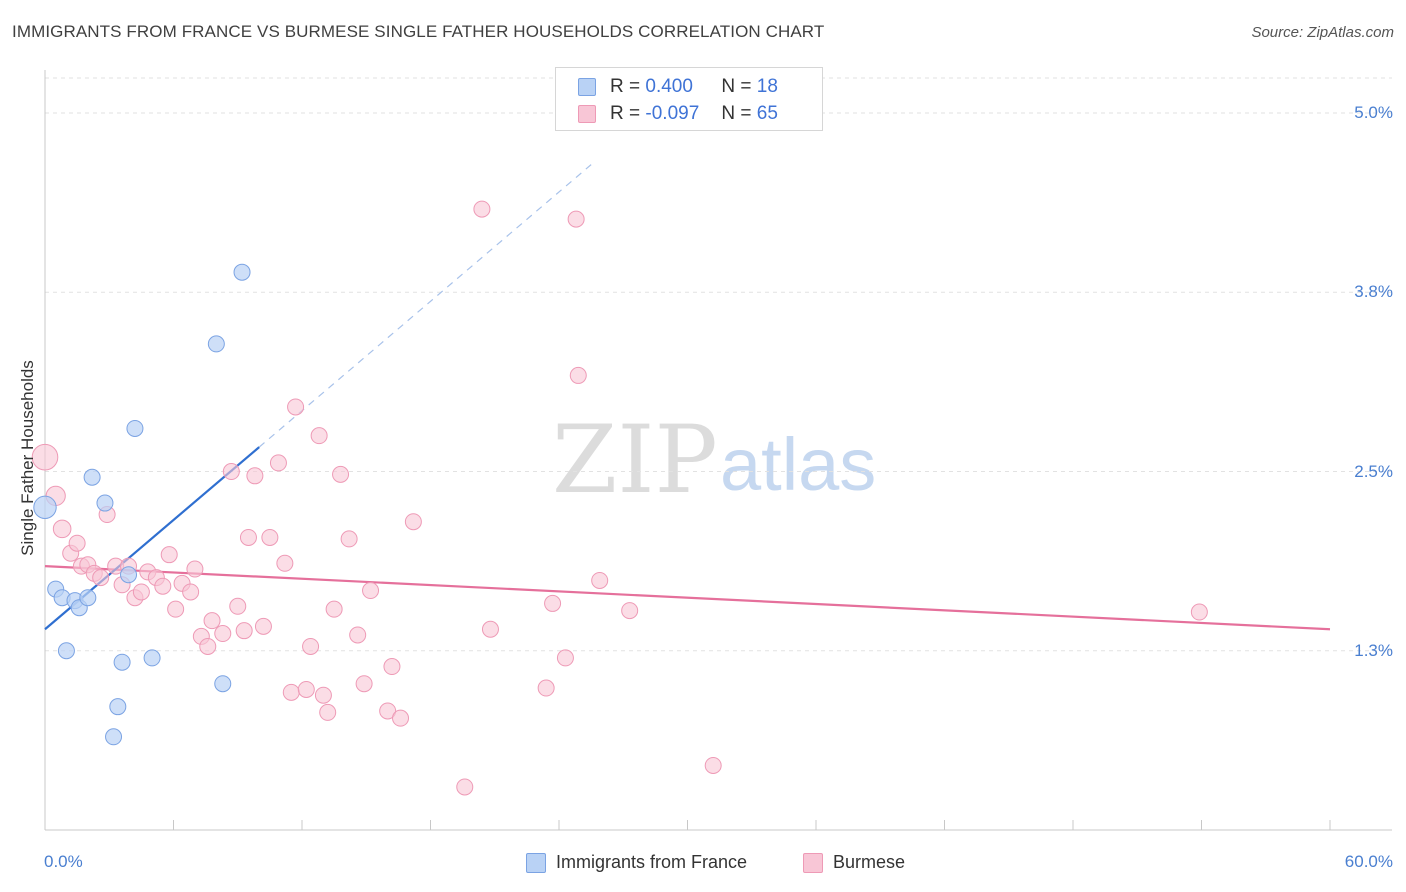 The image size is (1406, 892). Describe the element at coordinates (1373, 471) in the screenshot. I see `y-tick-label: 2.5%` at that location.